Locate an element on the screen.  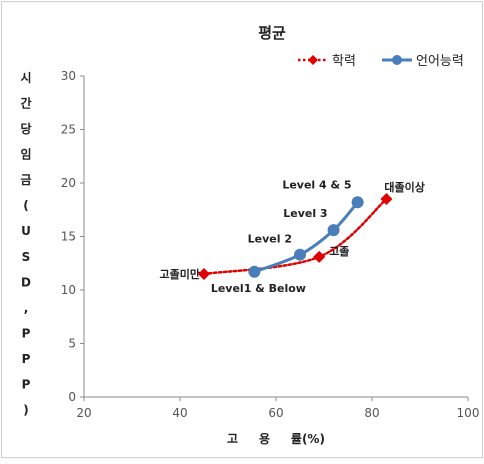
legend-item: 언어능력 is located at coordinates (423, 61).